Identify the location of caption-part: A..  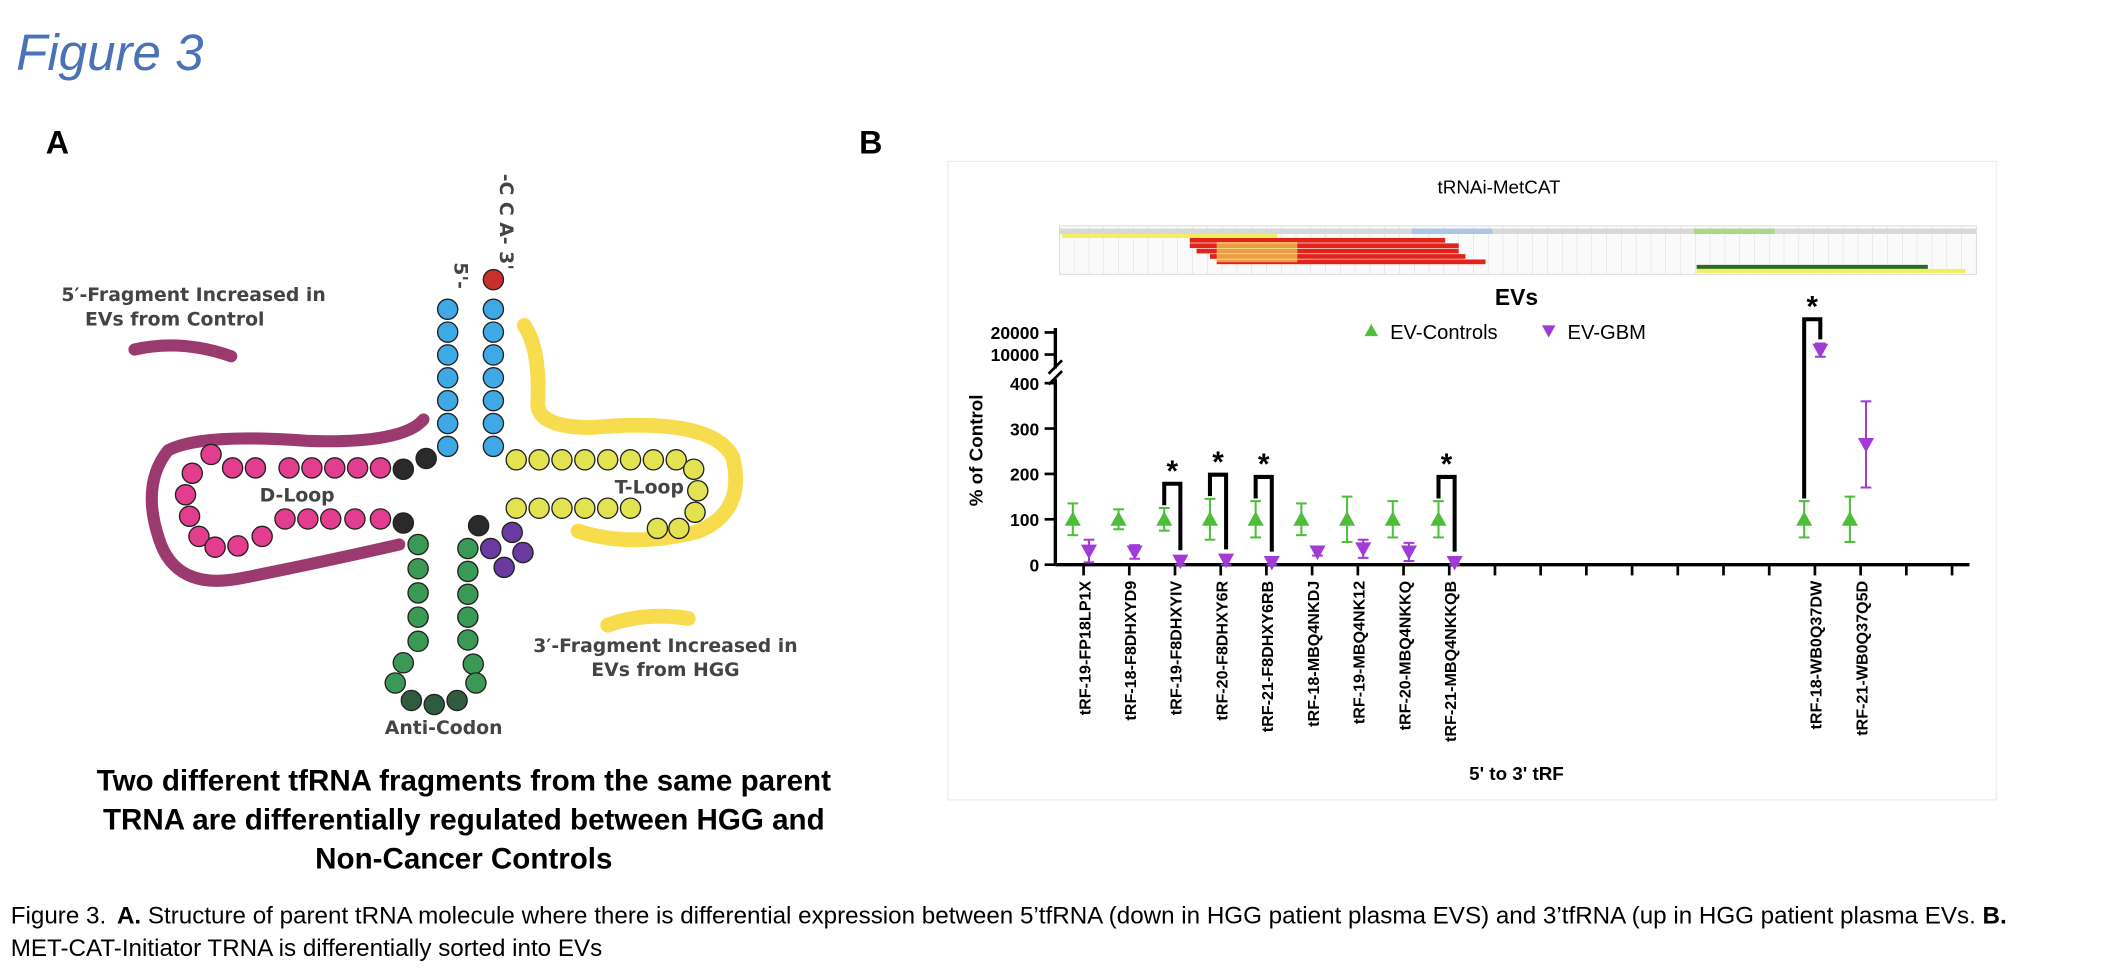
(129, 916).